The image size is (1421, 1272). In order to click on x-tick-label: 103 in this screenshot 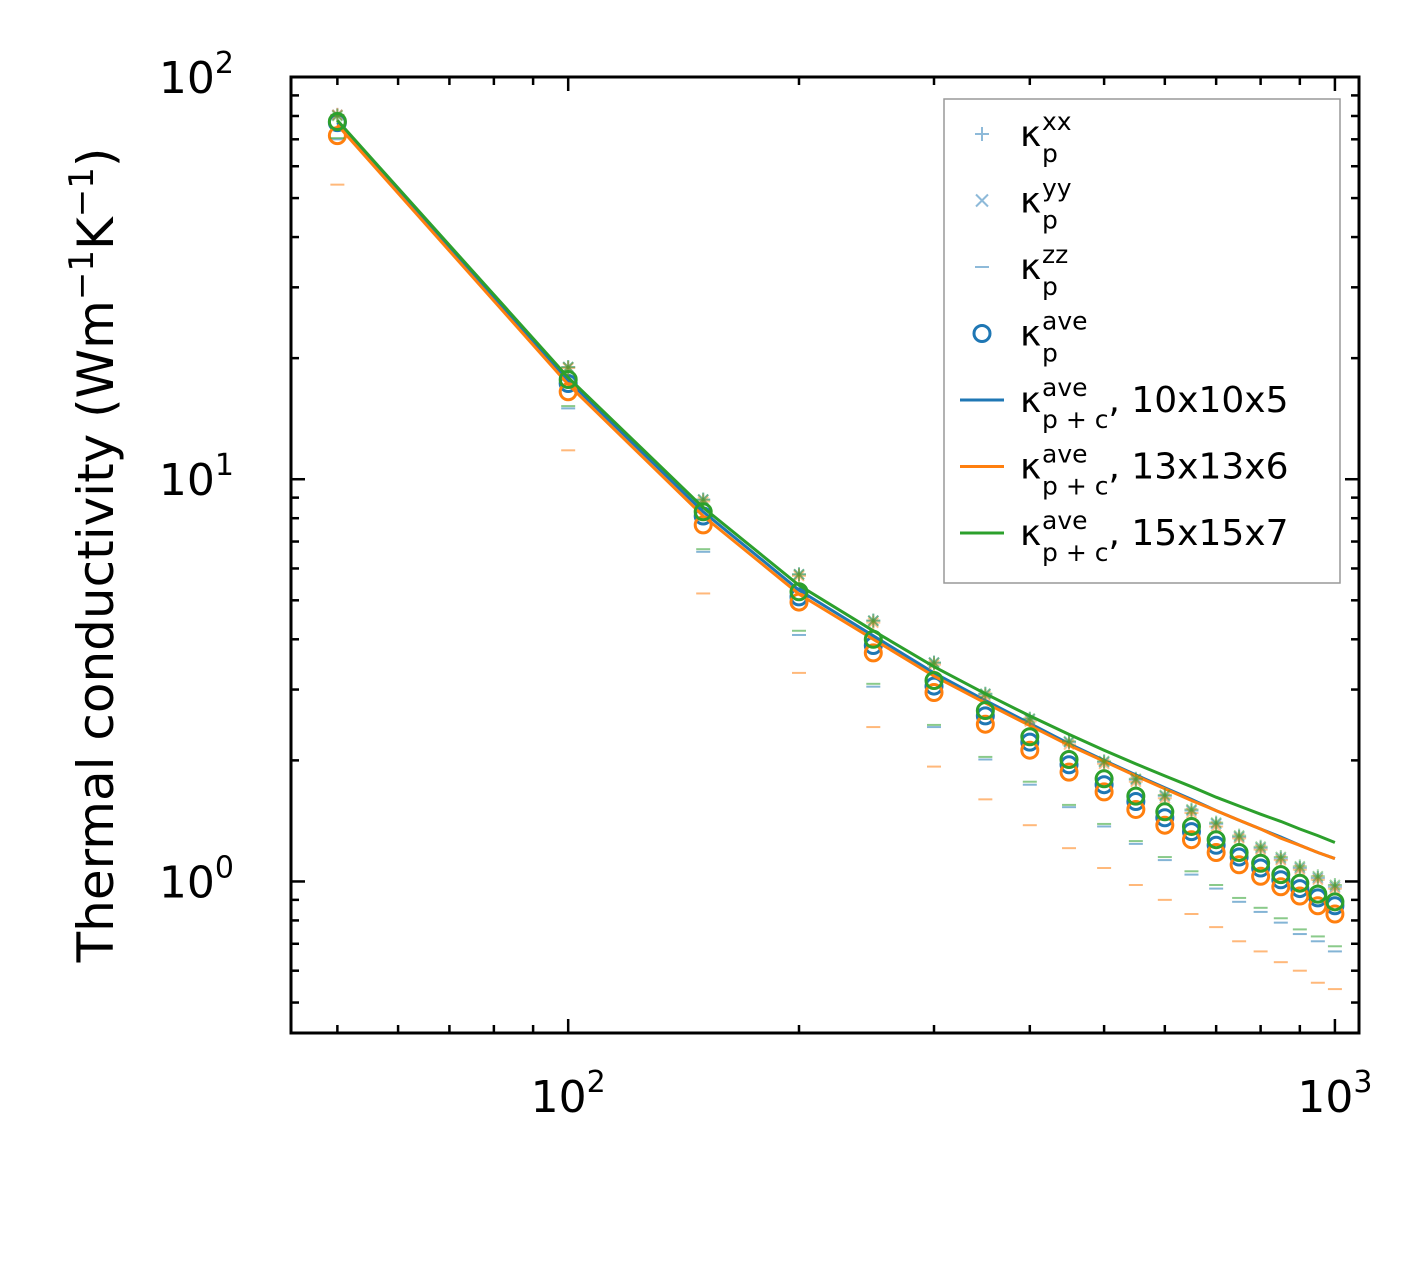, I will do `click(1334, 1094)`.